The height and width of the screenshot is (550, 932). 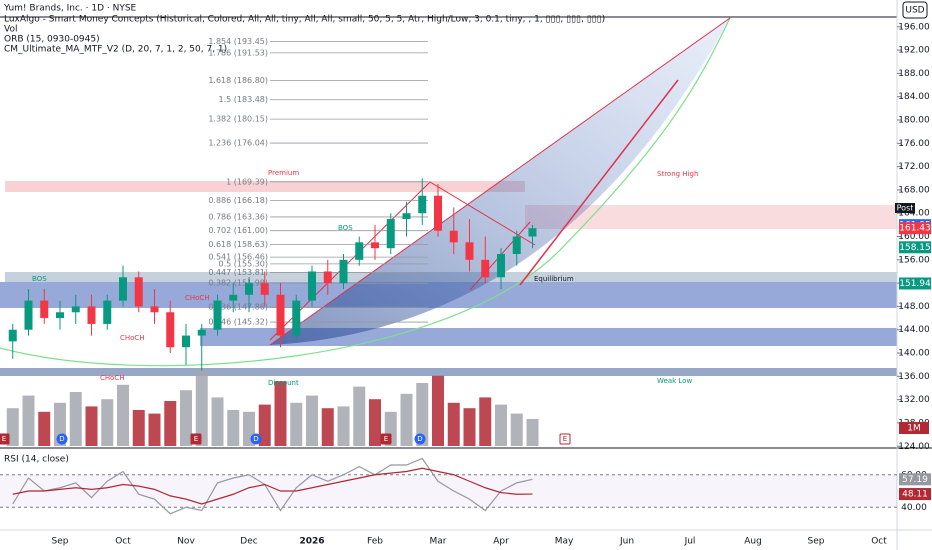 What do you see at coordinates (70, 9) in the screenshot?
I see `chart-title: Yum! Brands, Inc. · 1D · NYSE` at bounding box center [70, 9].